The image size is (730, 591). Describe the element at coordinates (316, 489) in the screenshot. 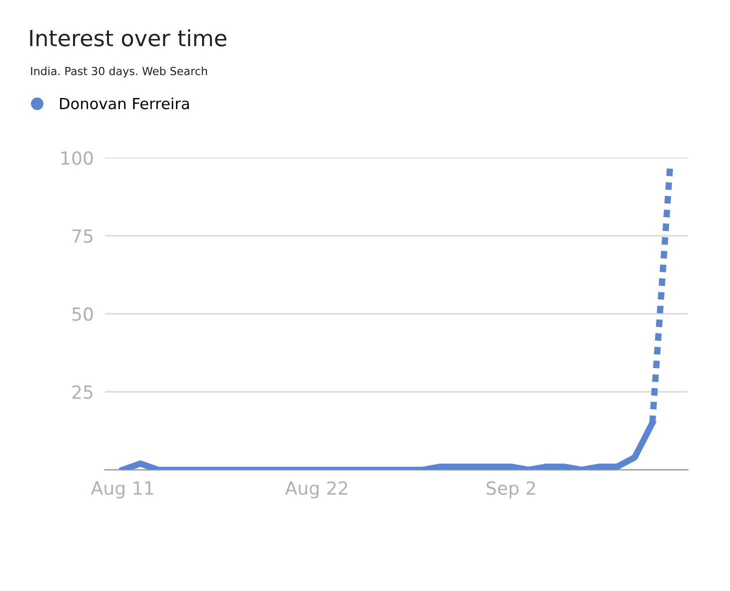

I see `x-tick-label: Aug 22` at that location.